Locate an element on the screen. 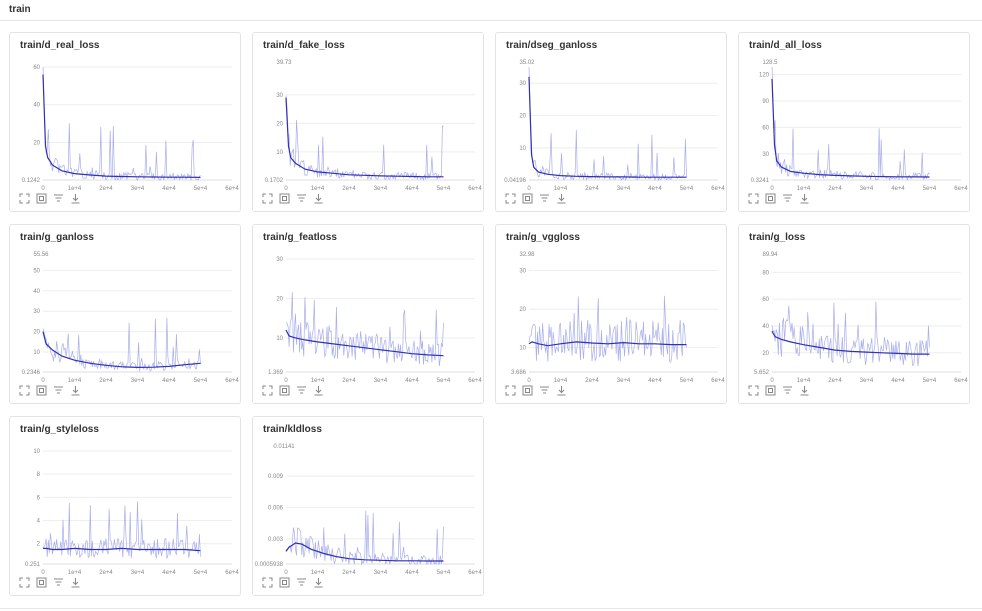 The image size is (982, 611). y-min-label: 3.686 is located at coordinates (519, 373).